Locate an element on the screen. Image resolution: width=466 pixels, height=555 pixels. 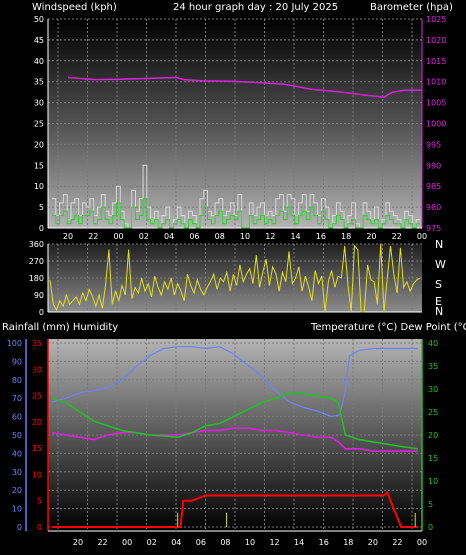
compass-e: E is located at coordinates (438, 301).